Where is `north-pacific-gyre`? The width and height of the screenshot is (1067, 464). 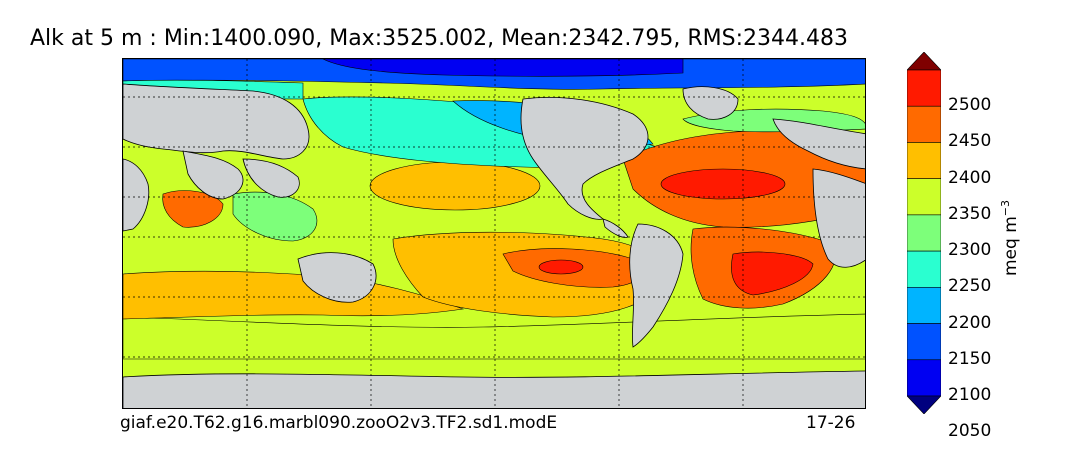 north-pacific-gyre is located at coordinates (455, 186).